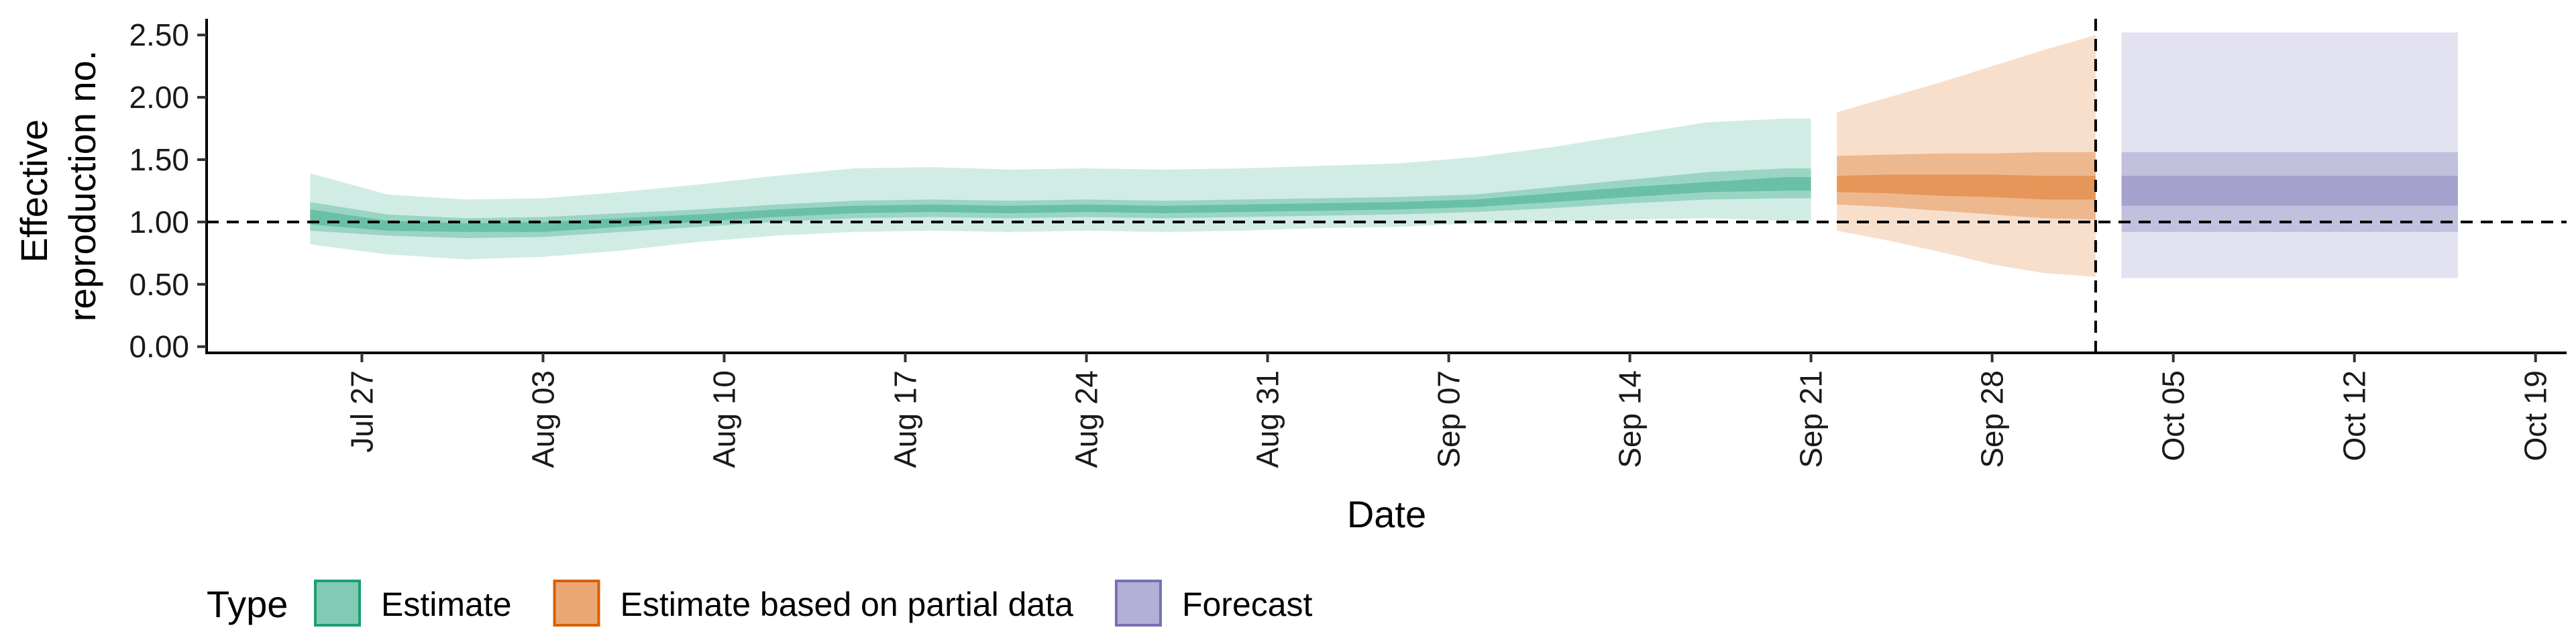  Describe the element at coordinates (2535, 416) in the screenshot. I see `x-tick-label: Oct 19` at that location.